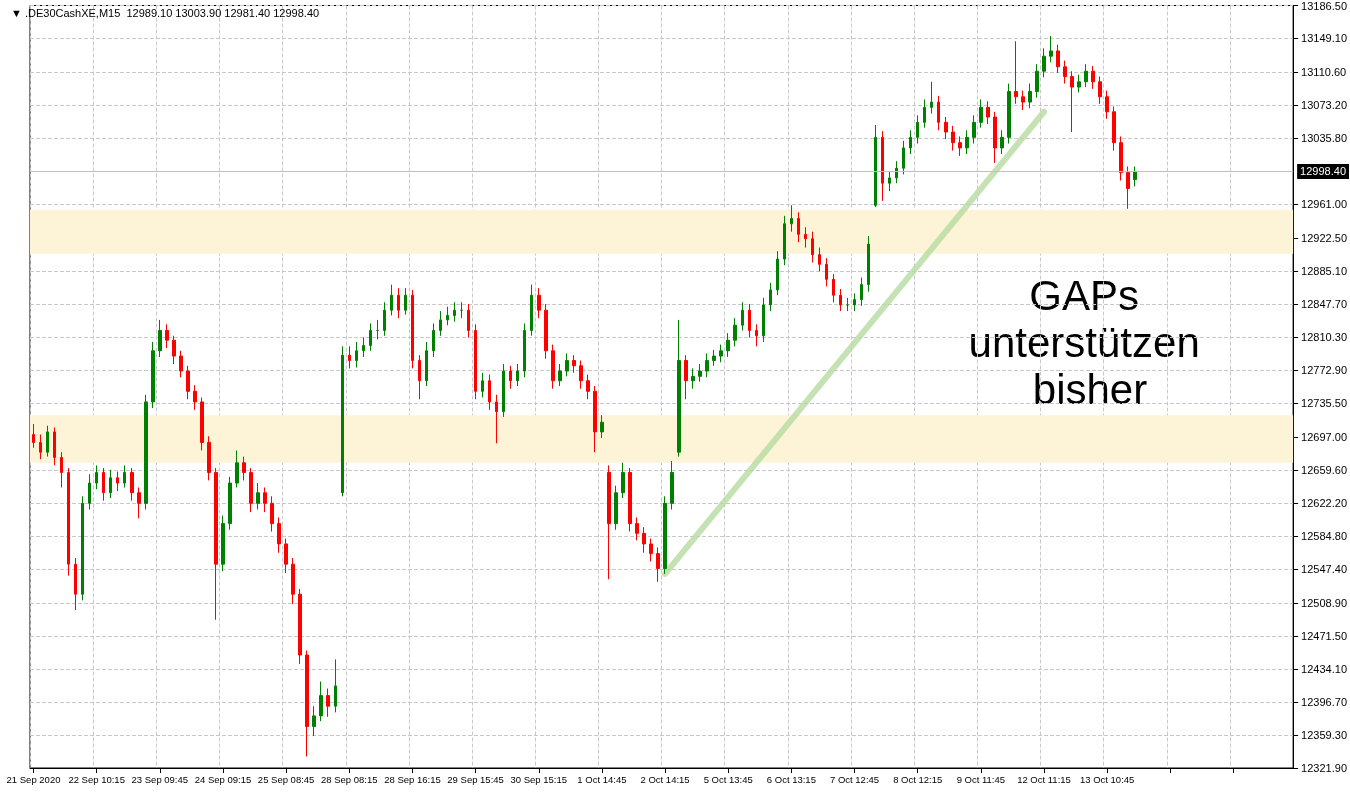  Describe the element at coordinates (1323, 171) in the screenshot. I see `ref-line-label: 12998.40` at that location.